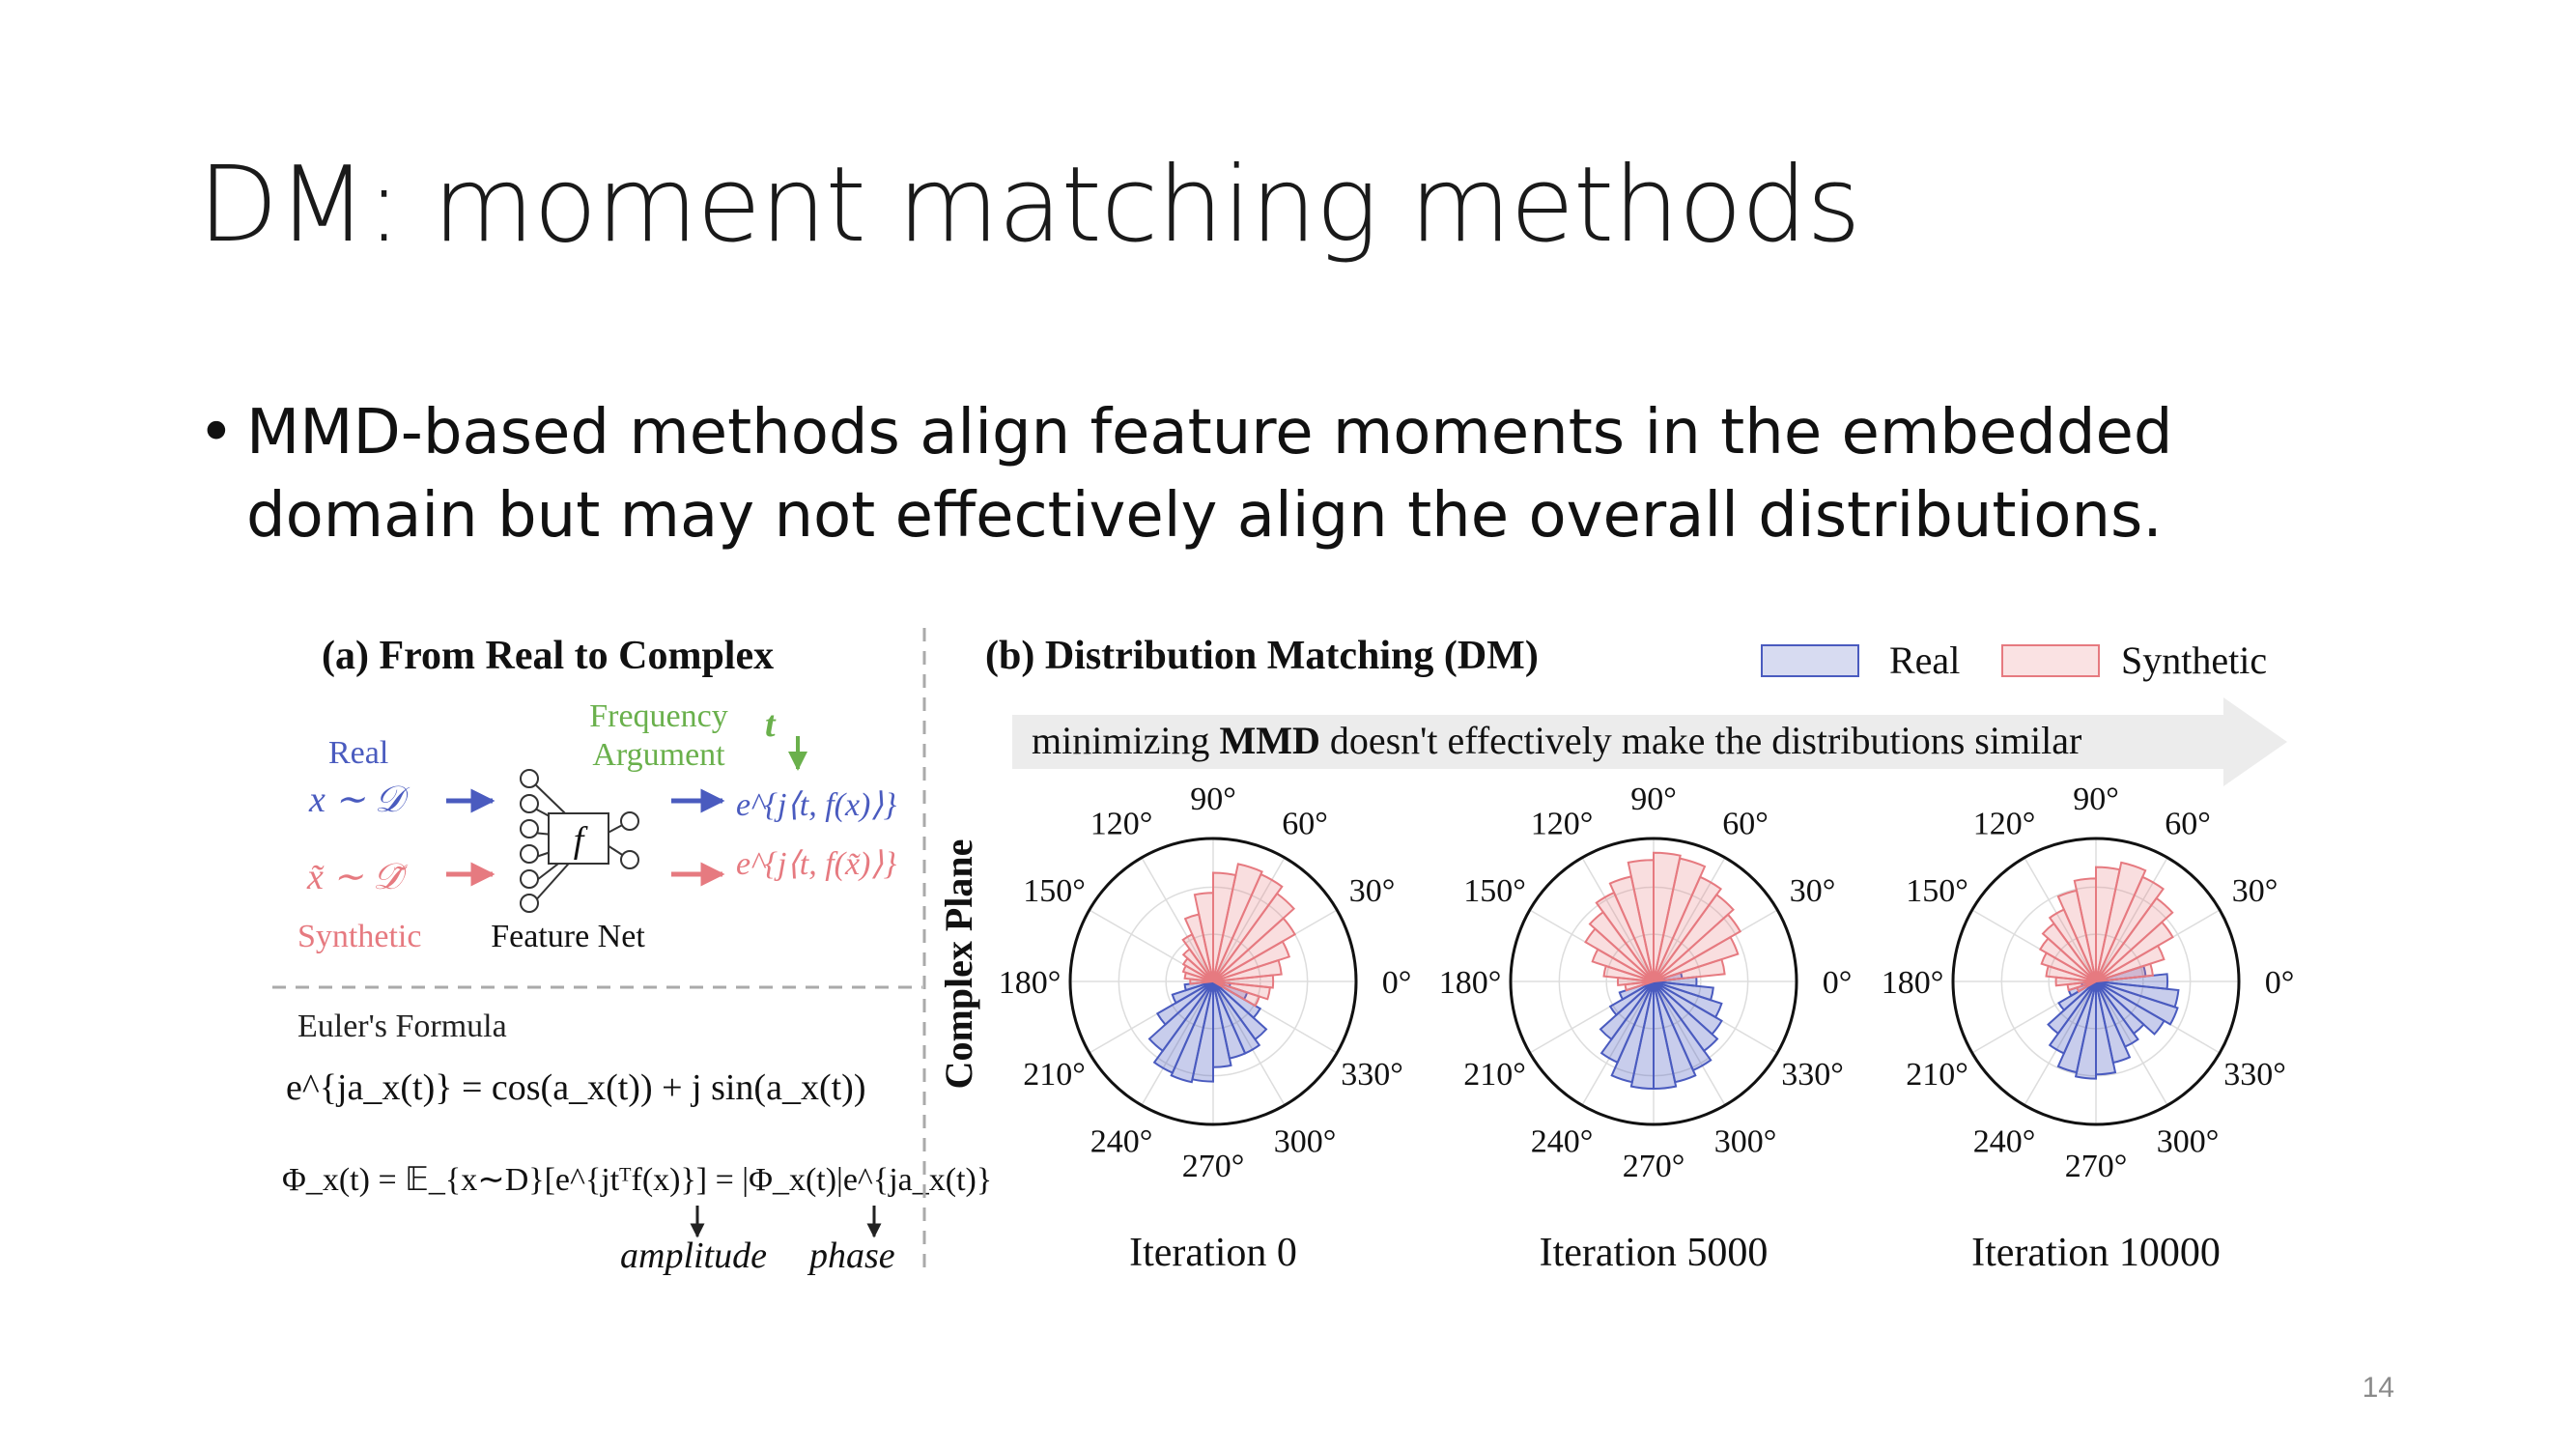  I want to click on chart-title: Iteration 5000, so click(1654, 1253).